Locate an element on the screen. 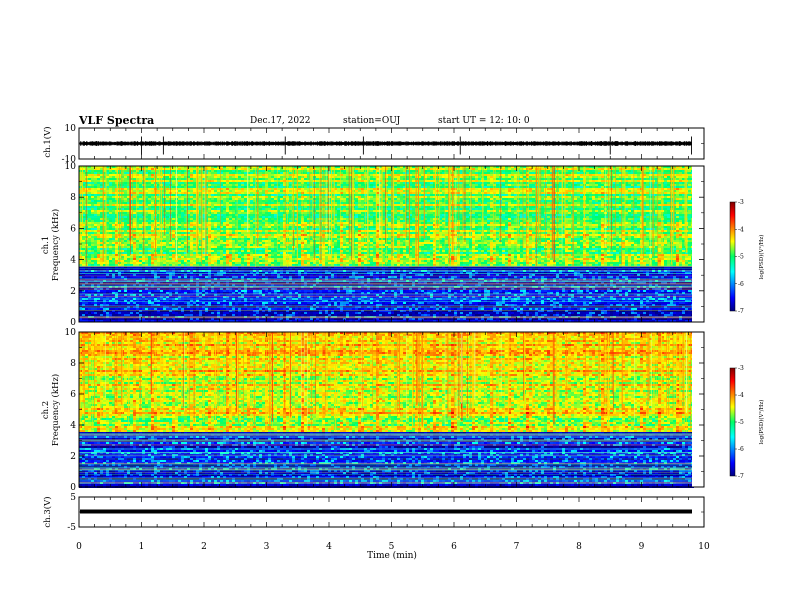 The image size is (792, 612). ch1-waveform-panel: 10-10 is located at coordinates (383, 144).